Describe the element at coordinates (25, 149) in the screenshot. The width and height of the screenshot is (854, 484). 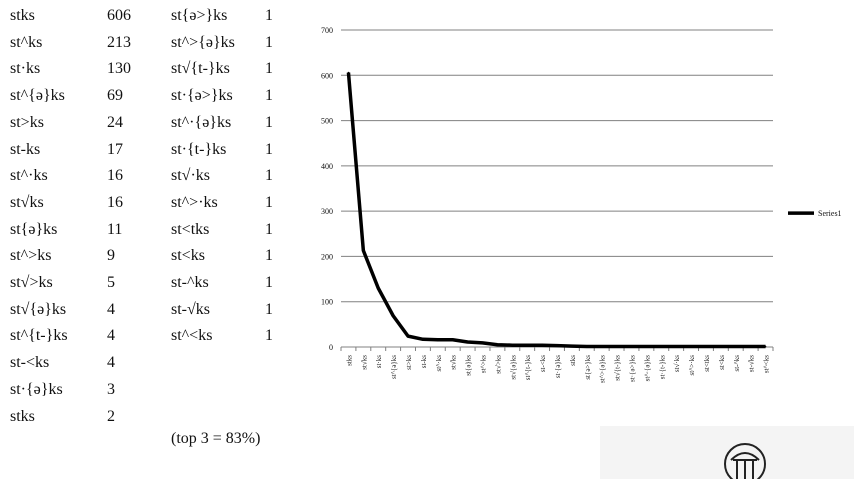
I see `form-cell: st-ks` at that location.